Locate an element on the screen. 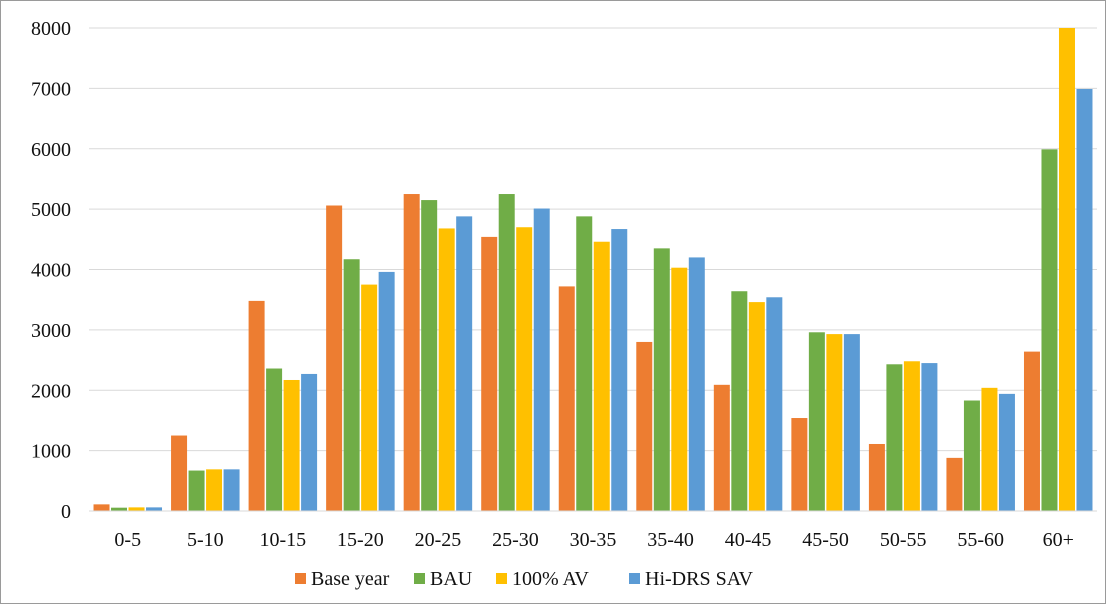  legend-item-hi-drs-sav: Hi-DRS SAV is located at coordinates (691, 579).